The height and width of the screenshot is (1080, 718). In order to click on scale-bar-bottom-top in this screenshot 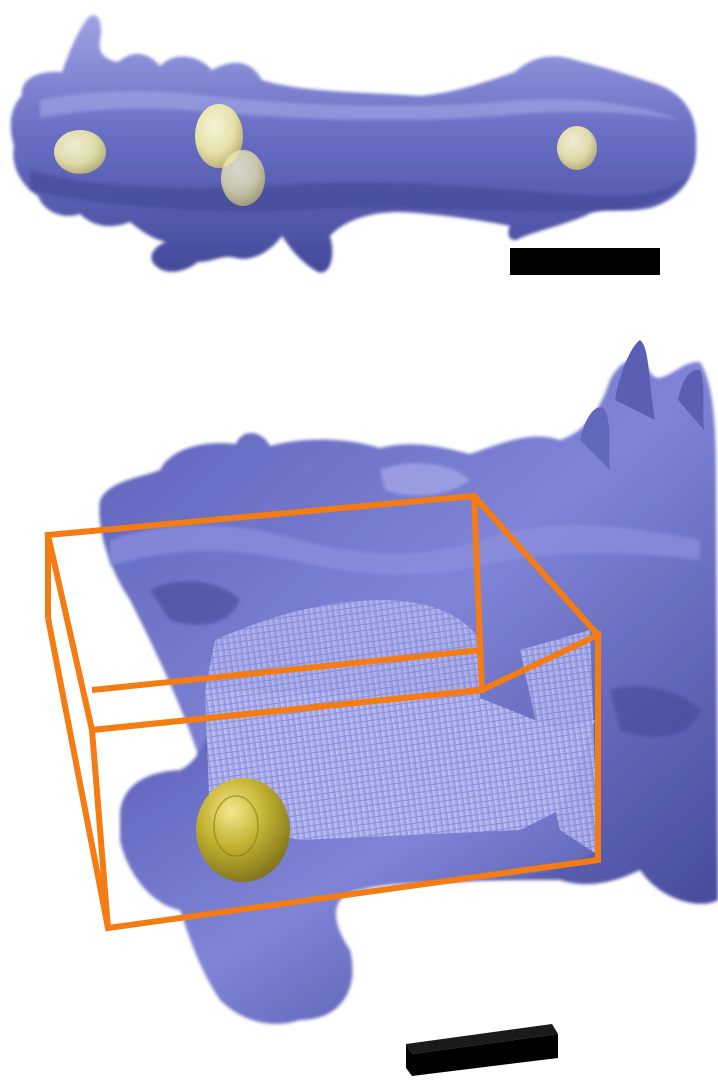, I will do `click(482, 1039)`.